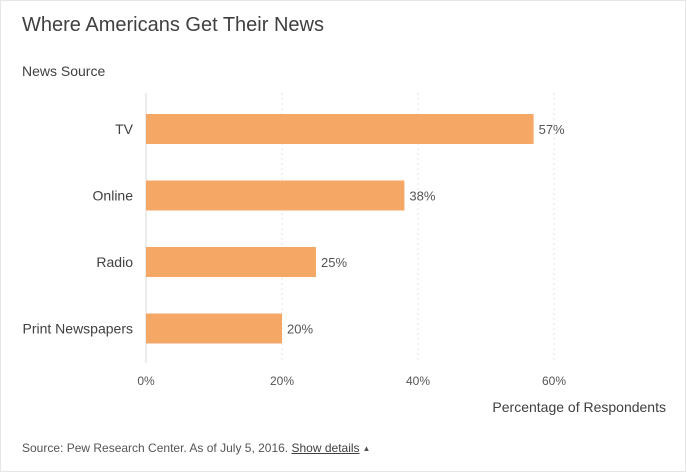 This screenshot has height=472, width=686. What do you see at coordinates (114, 262) in the screenshot?
I see `category-label: Radio` at bounding box center [114, 262].